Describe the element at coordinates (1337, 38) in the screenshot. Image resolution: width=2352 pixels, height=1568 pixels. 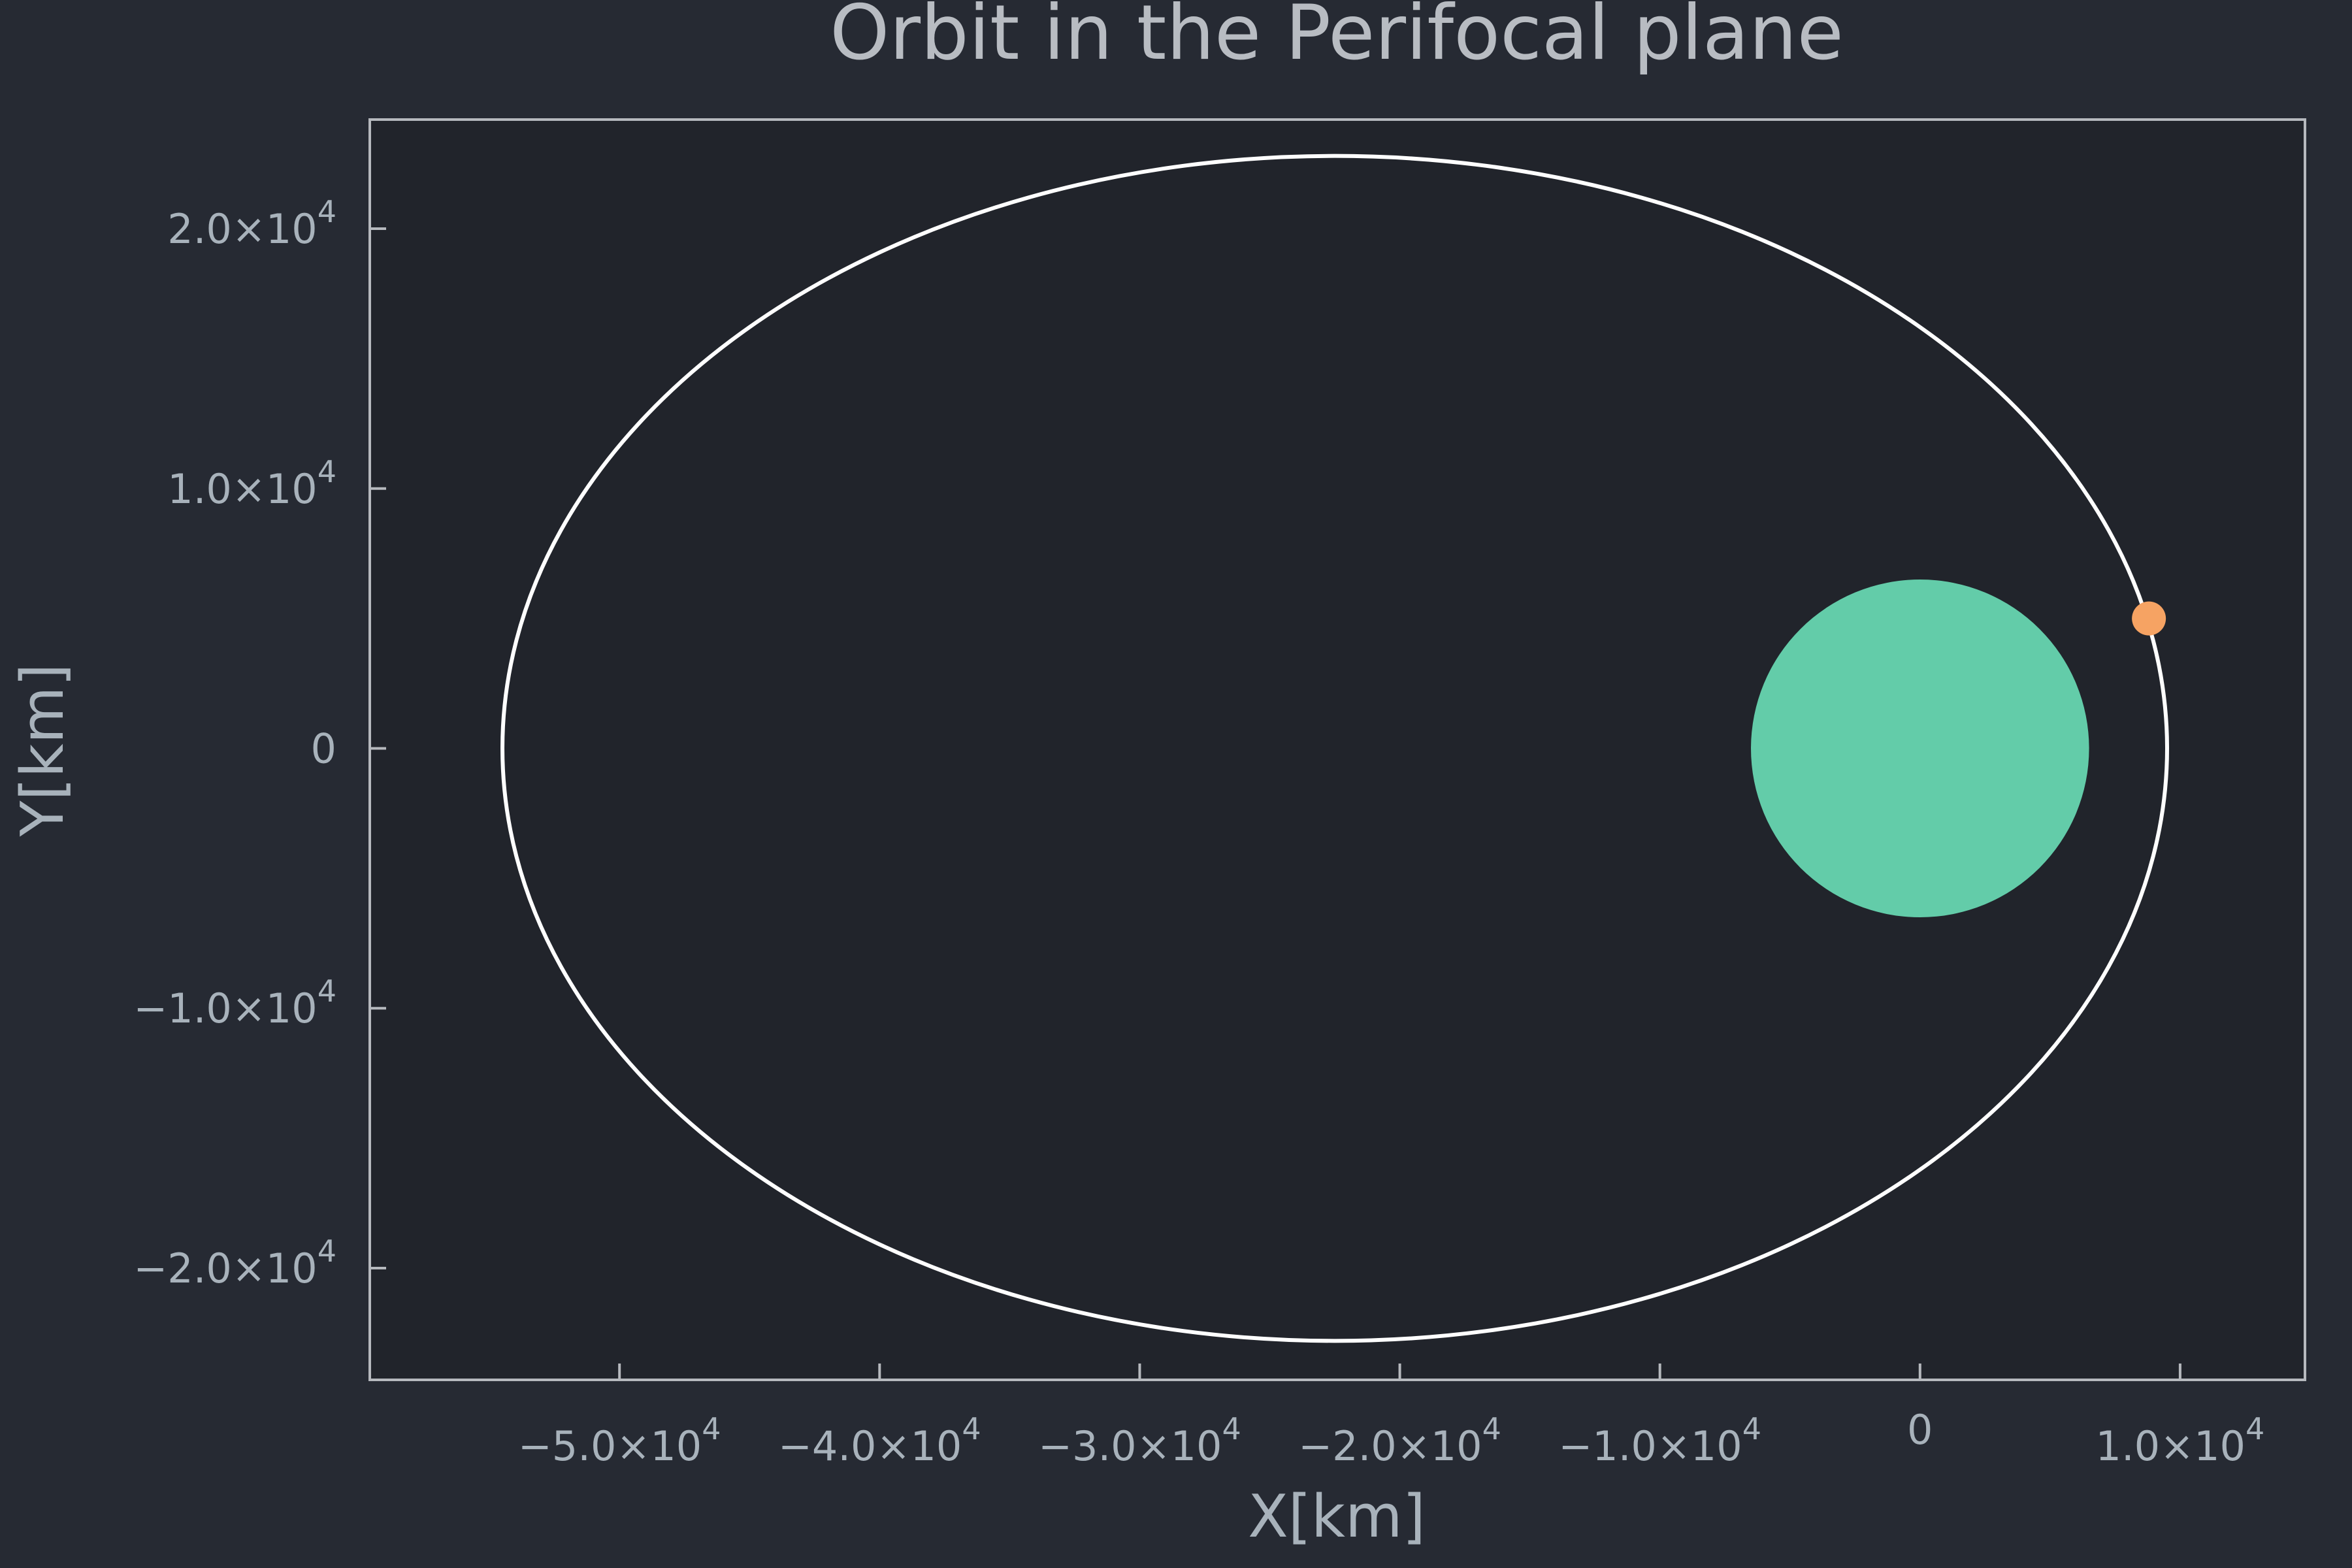
I see `chart-title: Orbit in the Perifocal plane` at that location.